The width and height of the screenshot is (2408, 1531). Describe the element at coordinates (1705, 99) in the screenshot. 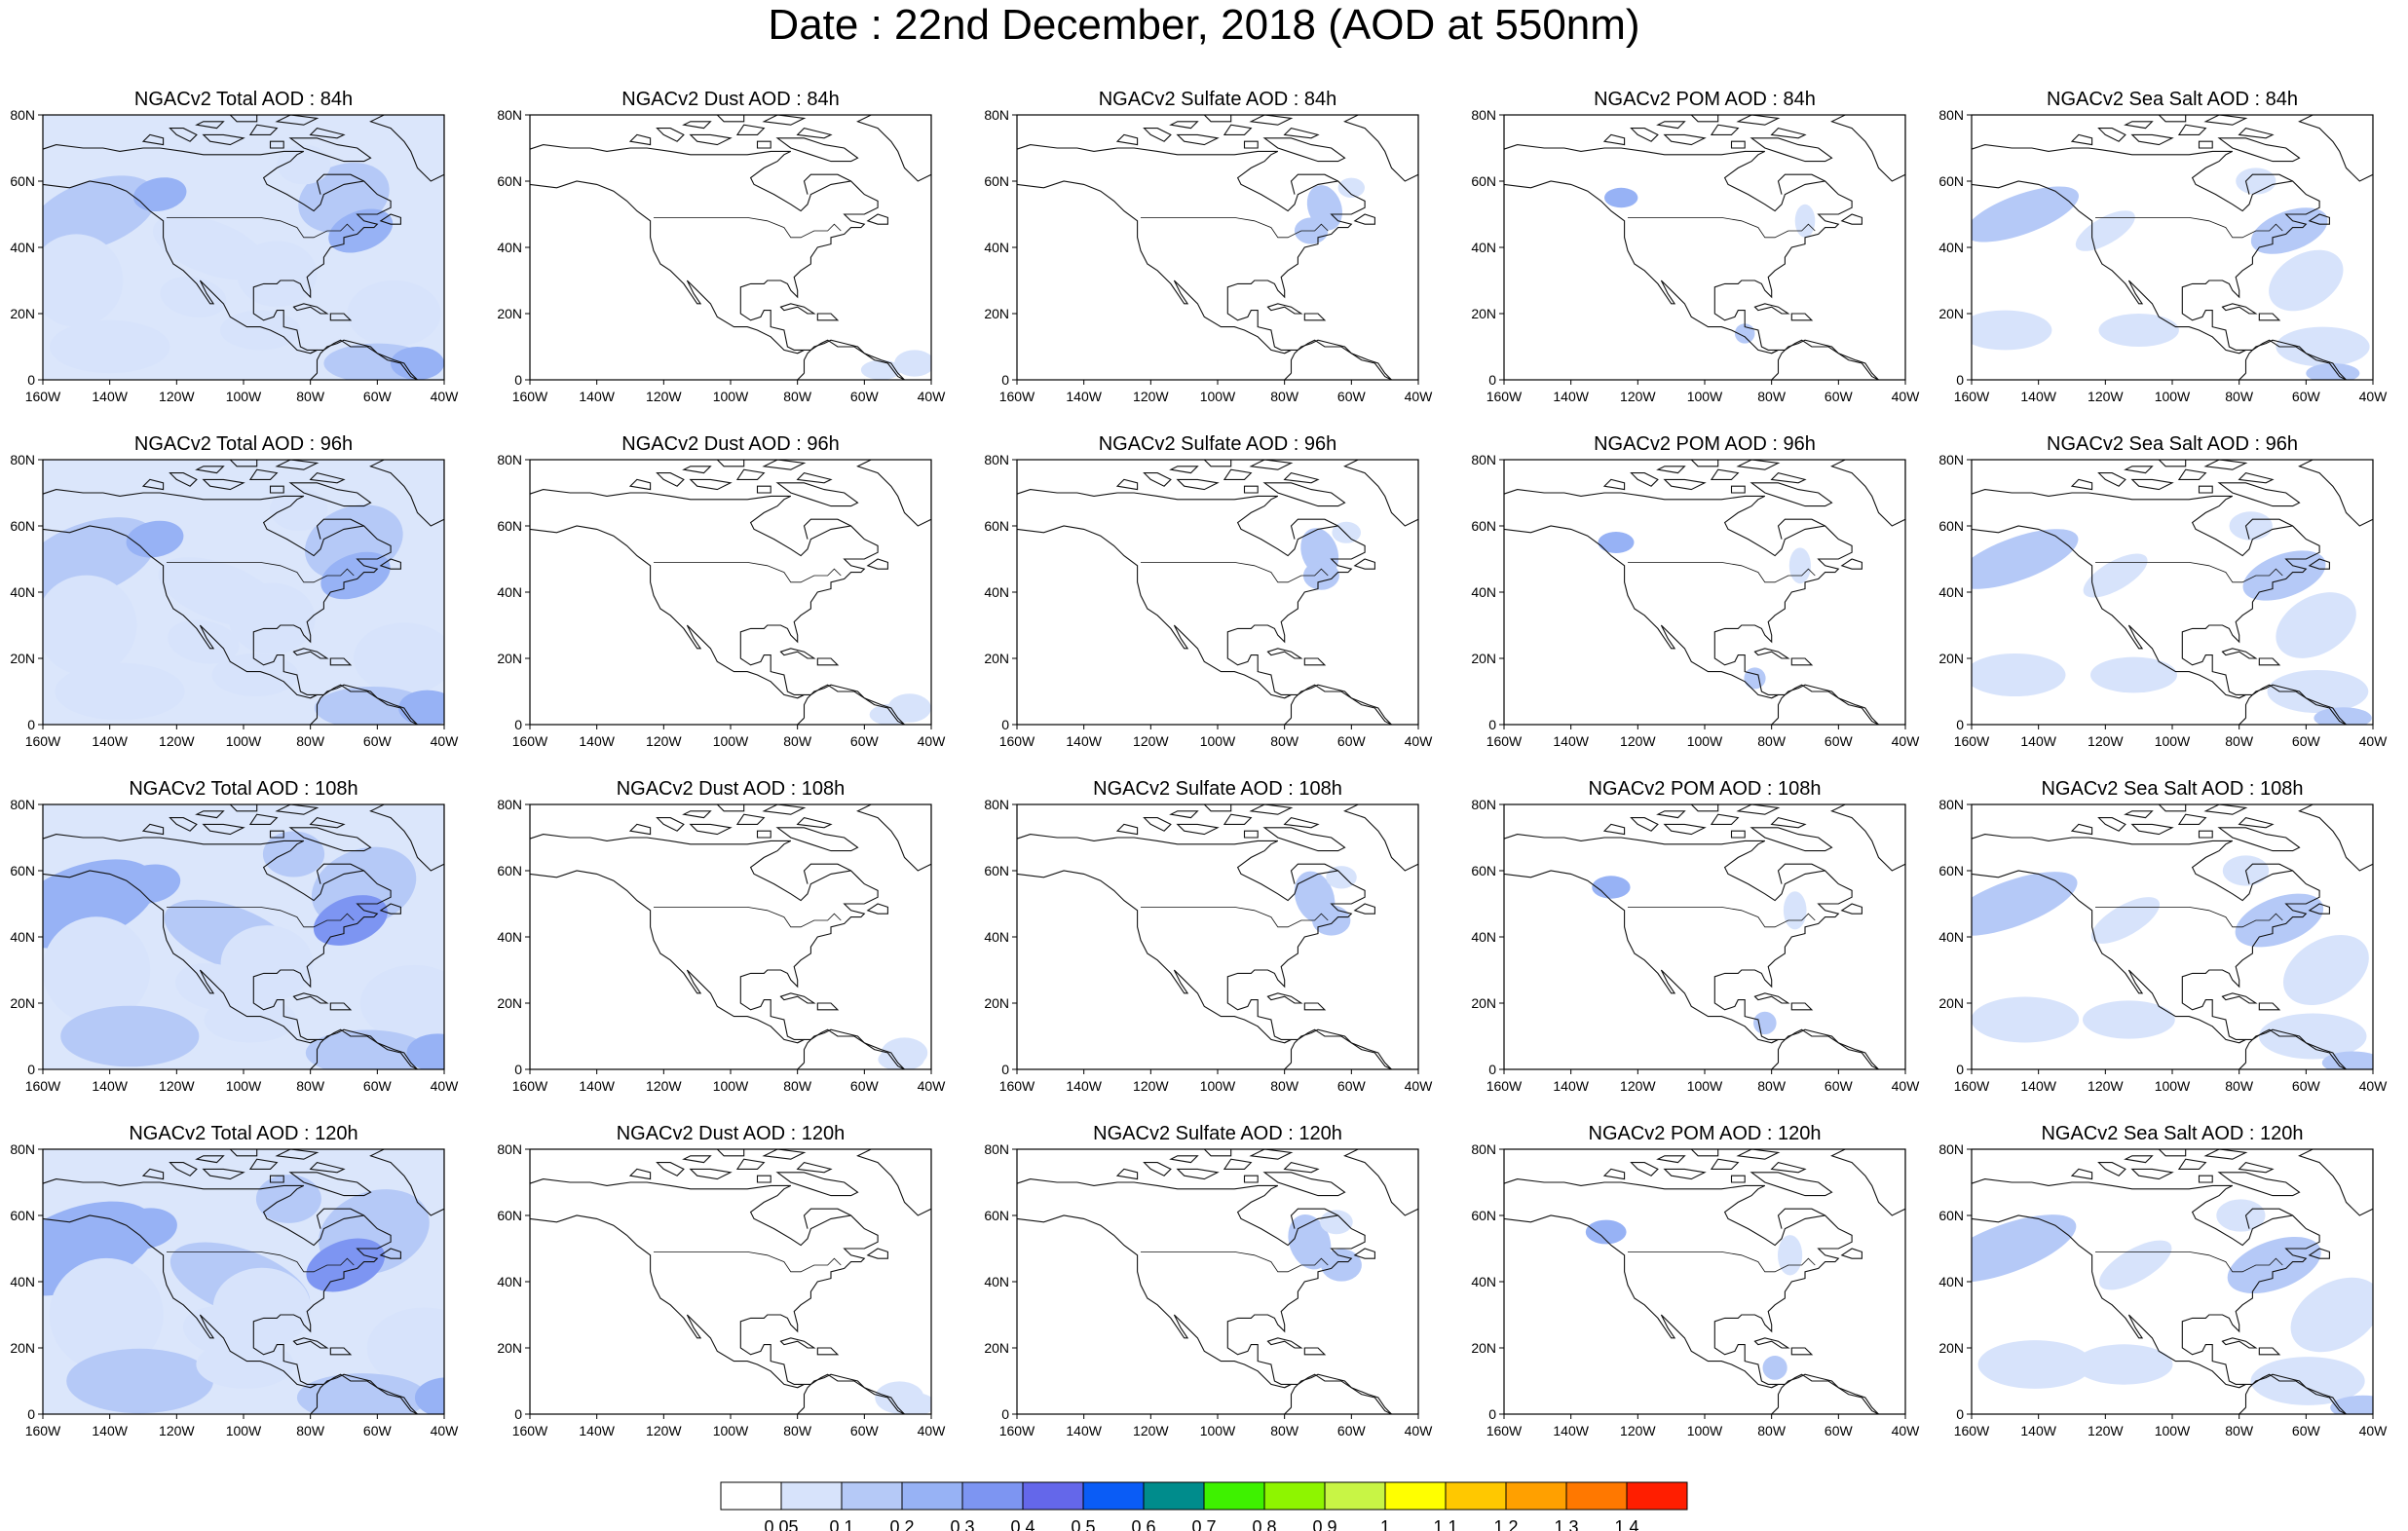

I see `panel-title: NGACv2 POM AOD : 84h` at that location.